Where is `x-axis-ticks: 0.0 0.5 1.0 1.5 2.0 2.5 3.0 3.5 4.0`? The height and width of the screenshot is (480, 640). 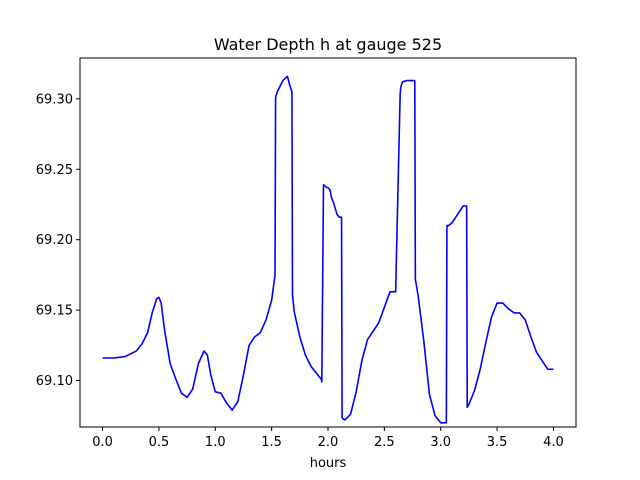 x-axis-ticks: 0.0 0.5 1.0 1.5 2.0 2.5 3.0 3.5 4.0 is located at coordinates (328, 438).